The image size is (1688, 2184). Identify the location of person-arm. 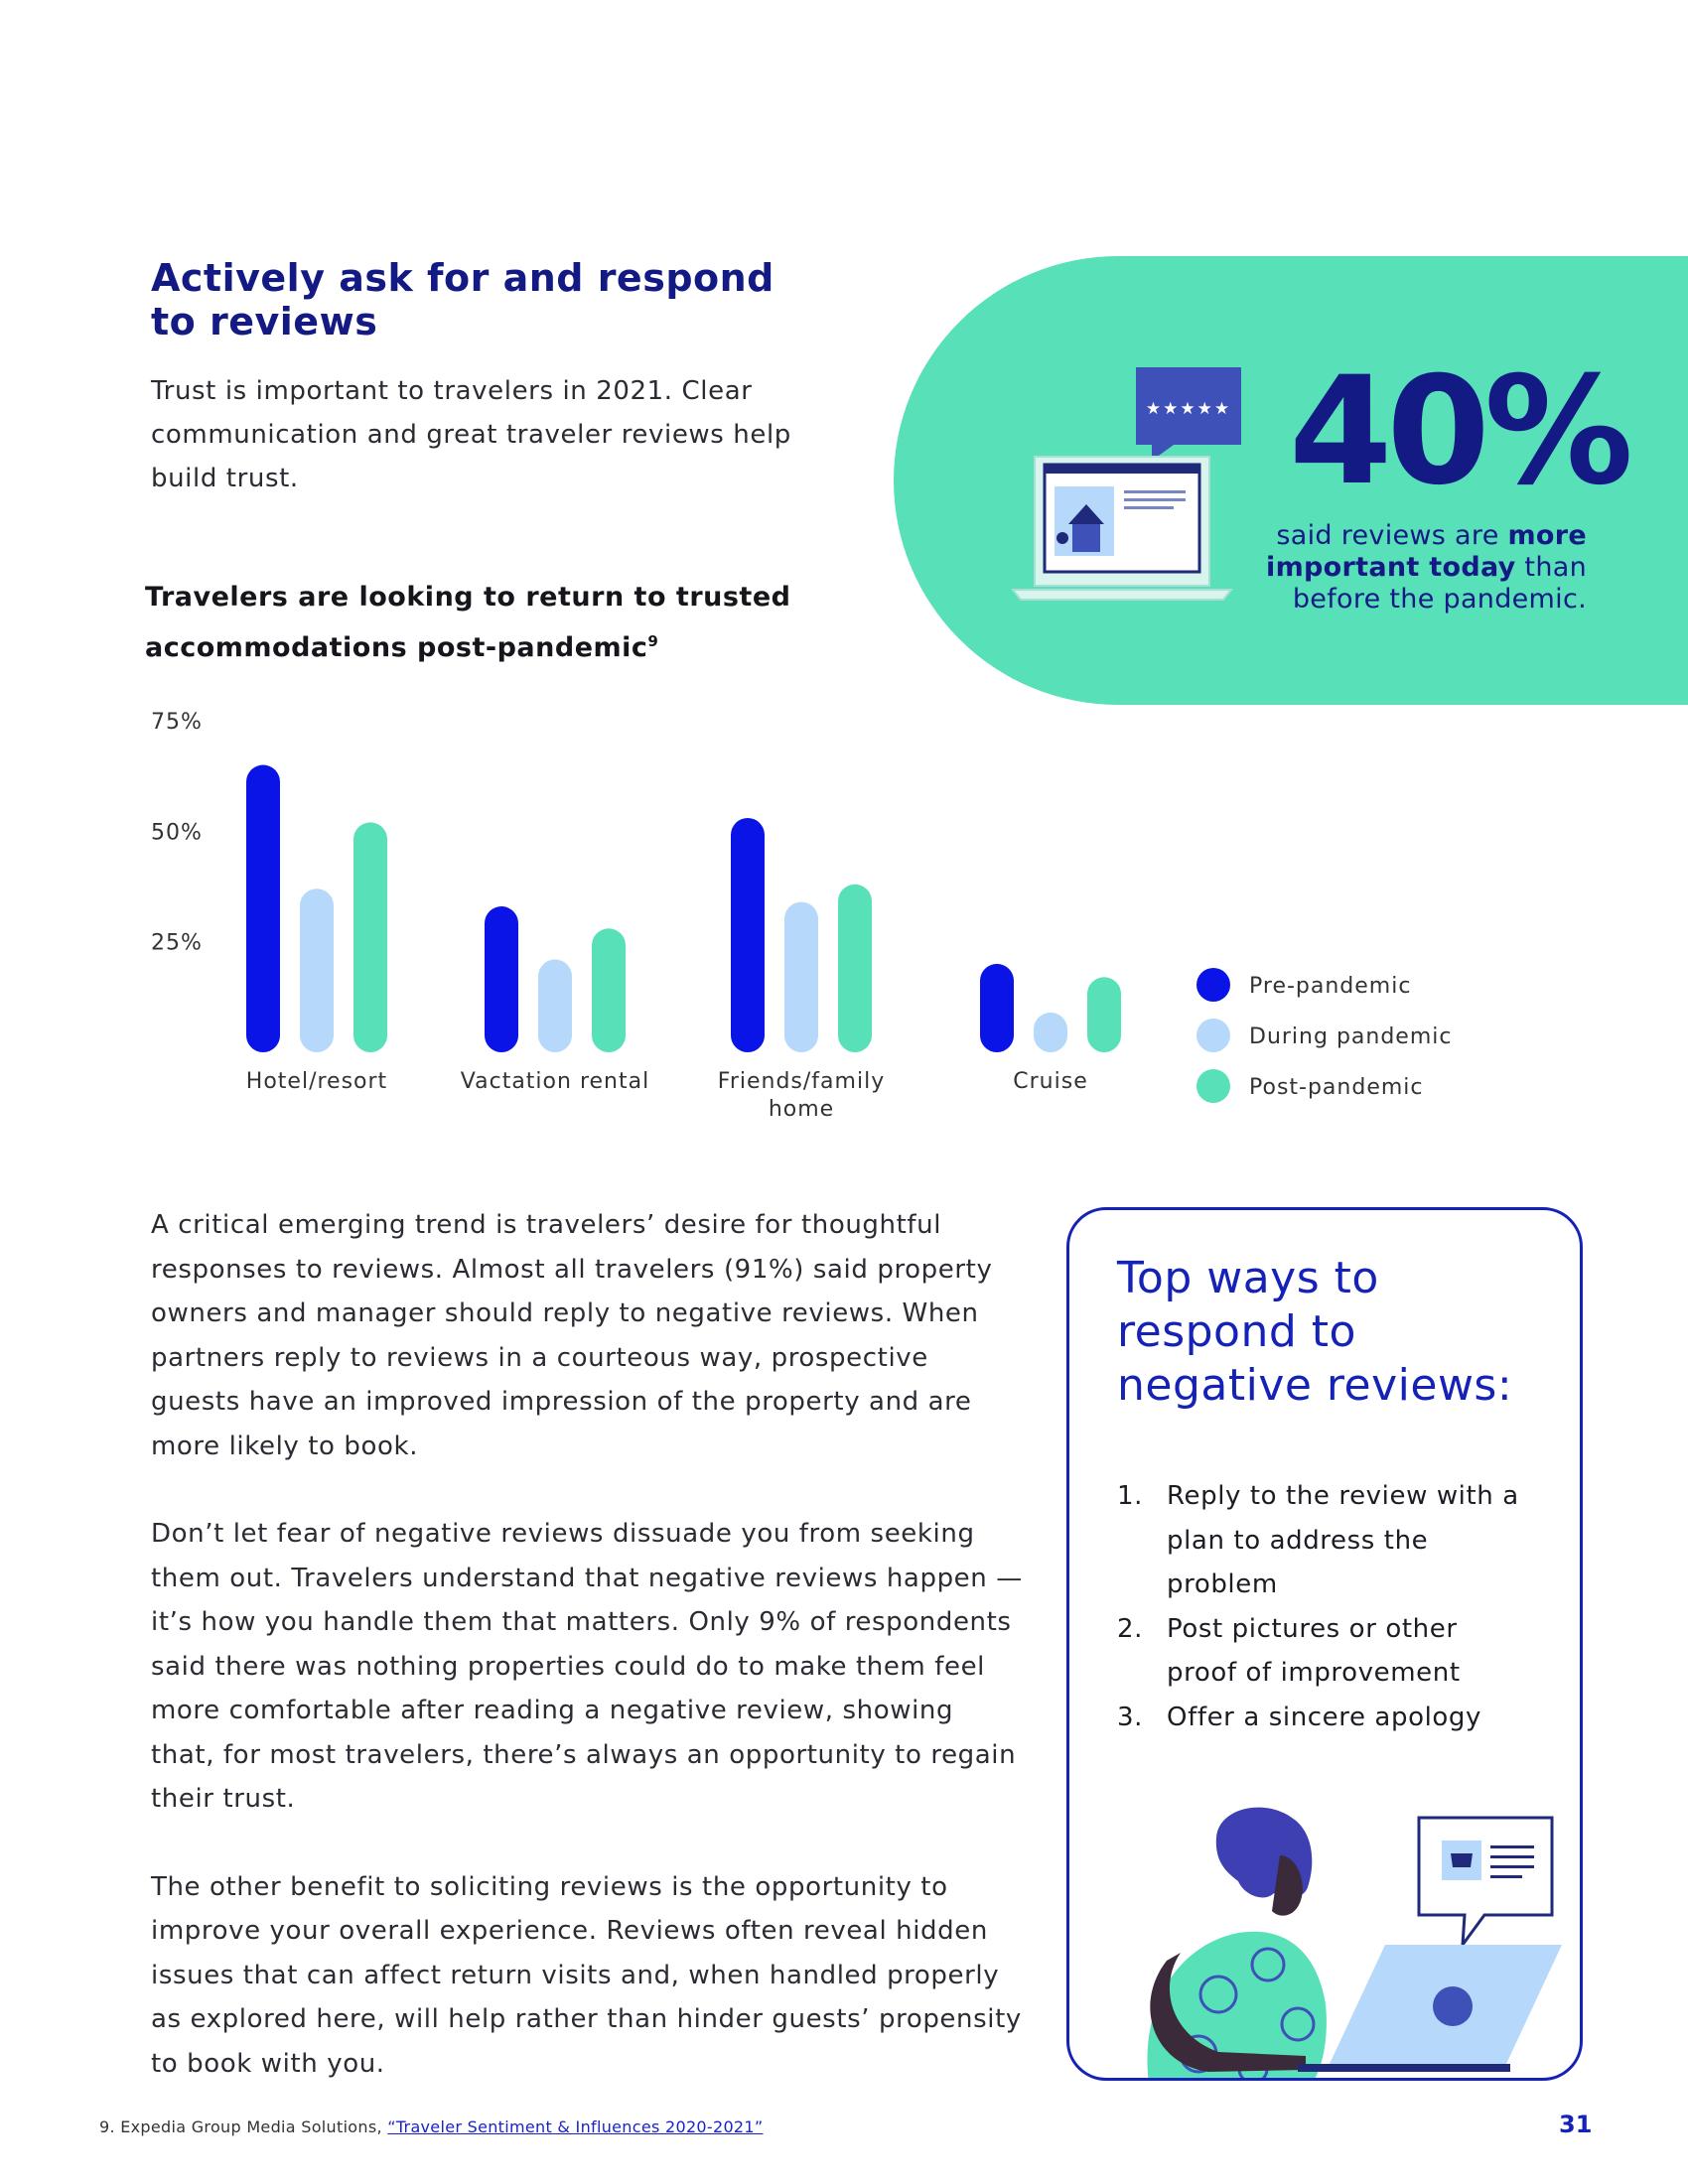
(1228, 2012).